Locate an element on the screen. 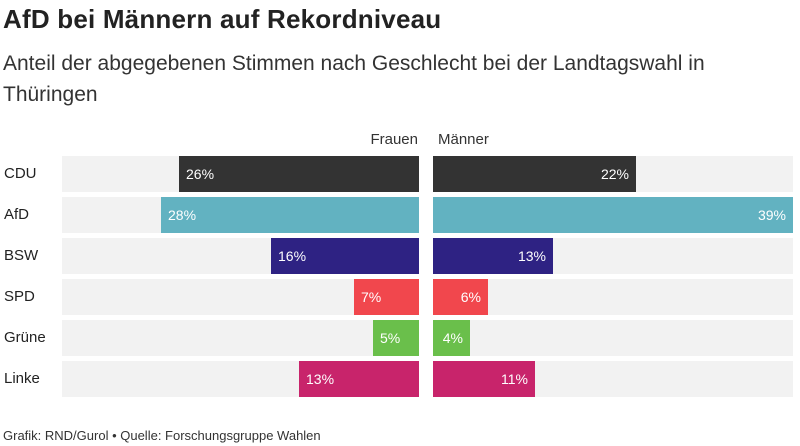 The image size is (800, 446). category-label-cdu: CDU is located at coordinates (20, 173).